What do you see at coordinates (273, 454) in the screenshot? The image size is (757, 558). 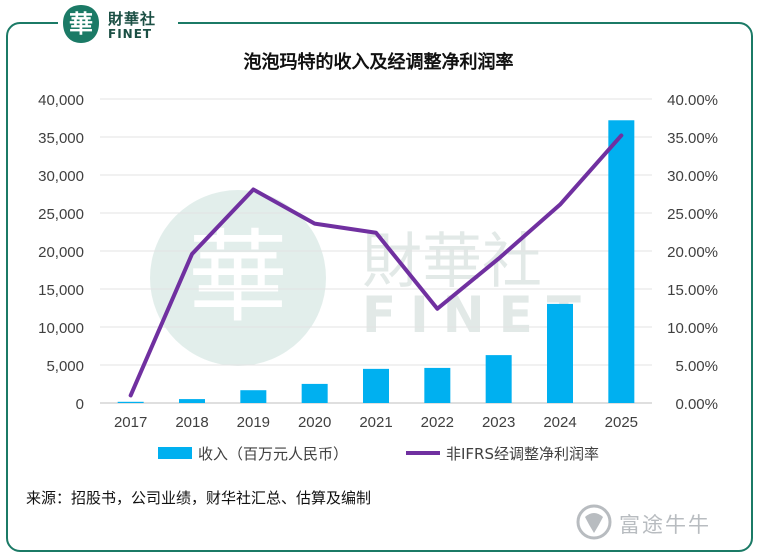 I see `legend-revenue-label: 收入（百万元人民币）` at bounding box center [273, 454].